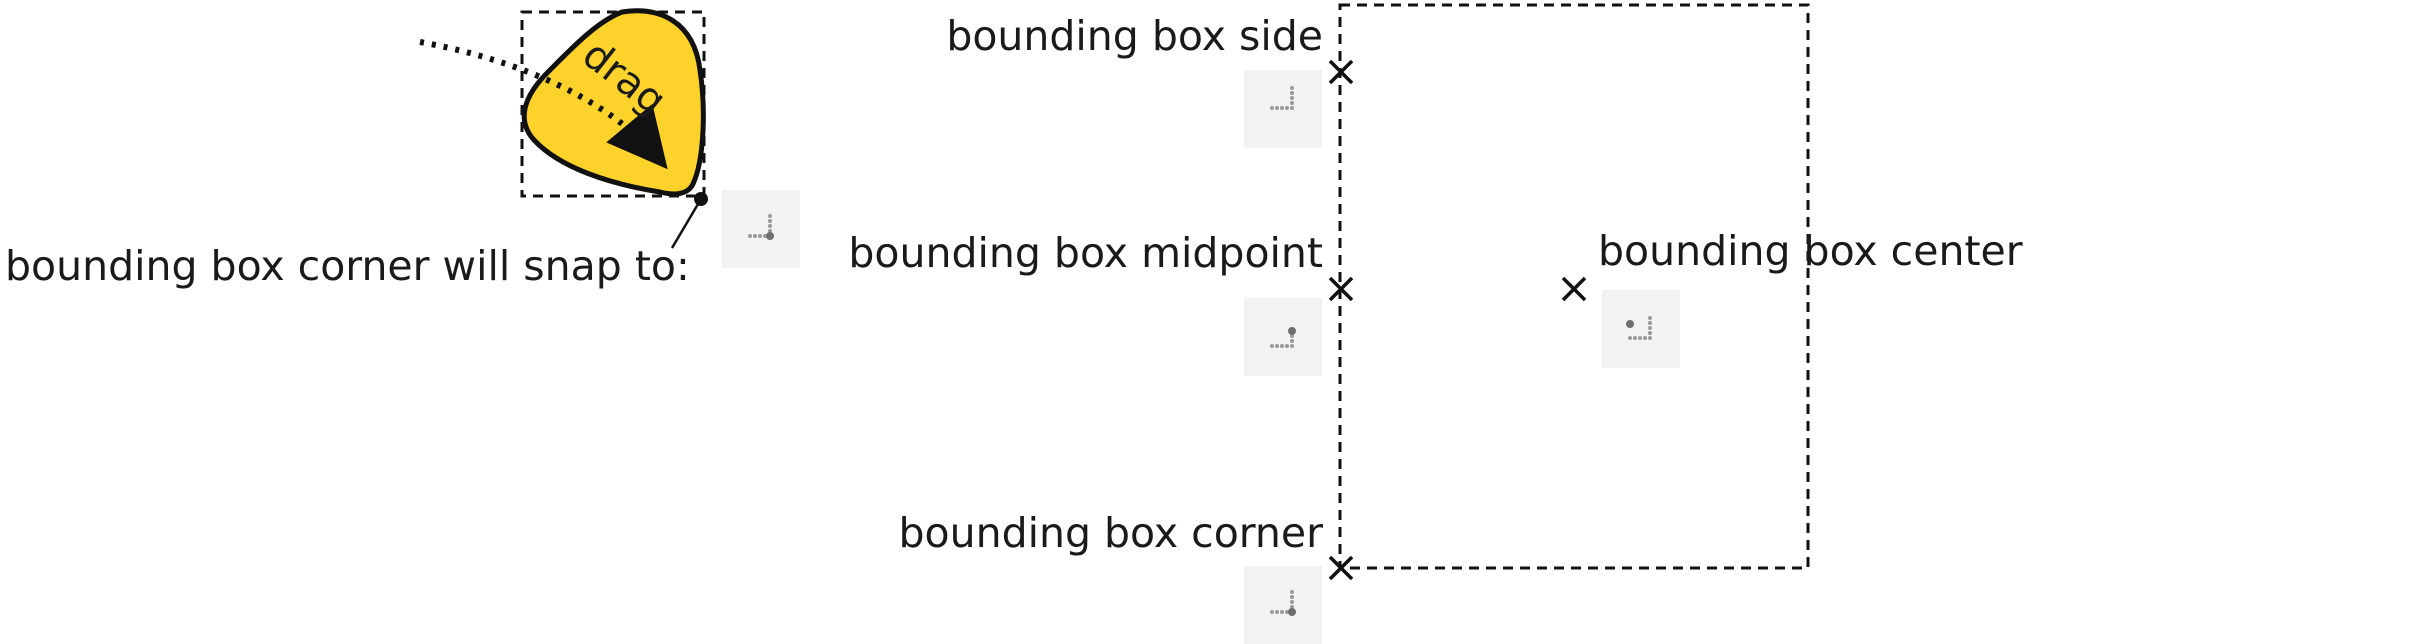  I want to click on snap-center-icon, so click(1641, 329).